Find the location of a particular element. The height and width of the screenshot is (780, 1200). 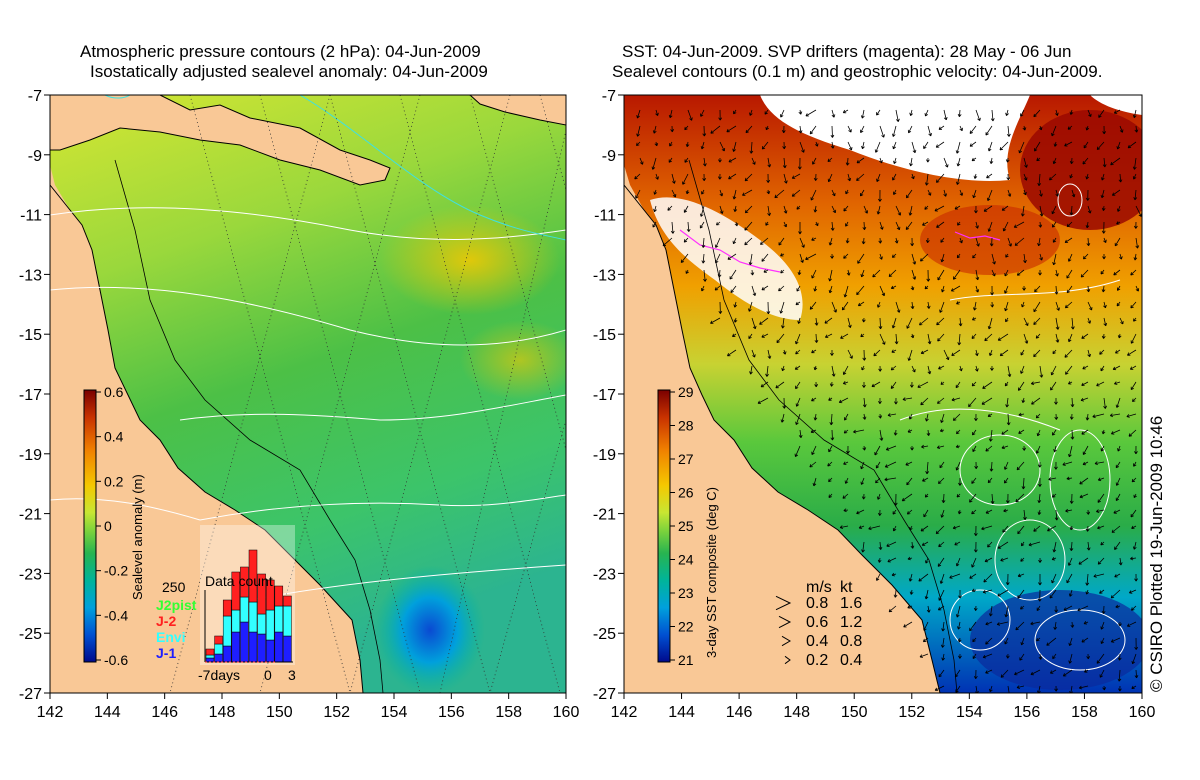

inset-legend-item: J-2 is located at coordinates (166, 621).